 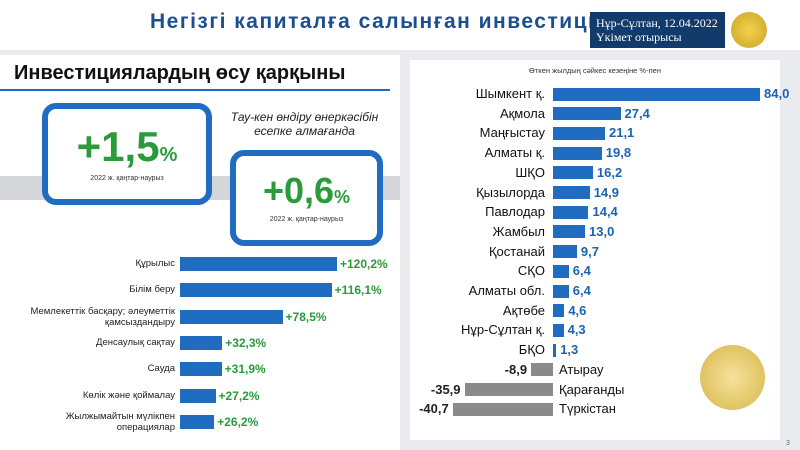 I want to click on category-label: ШҚО, so click(x=530, y=172).